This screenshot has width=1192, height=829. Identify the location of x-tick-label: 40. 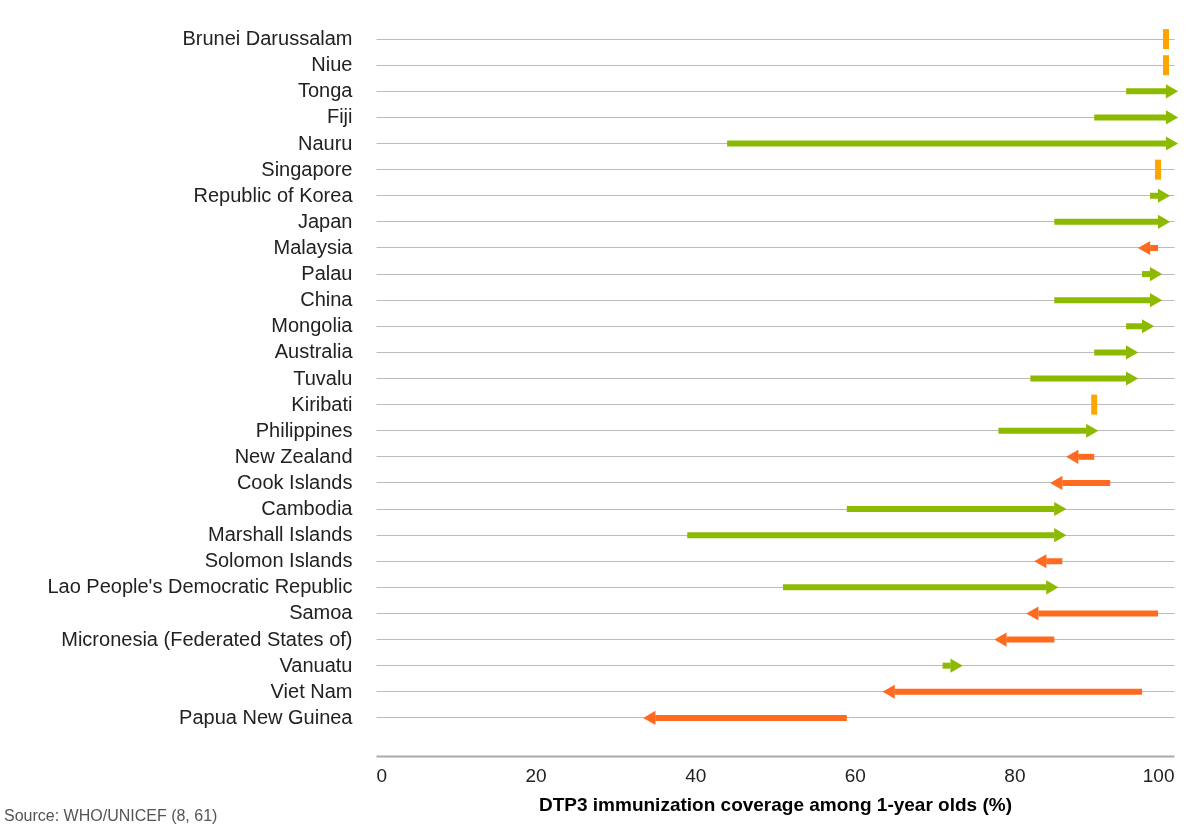
(696, 775).